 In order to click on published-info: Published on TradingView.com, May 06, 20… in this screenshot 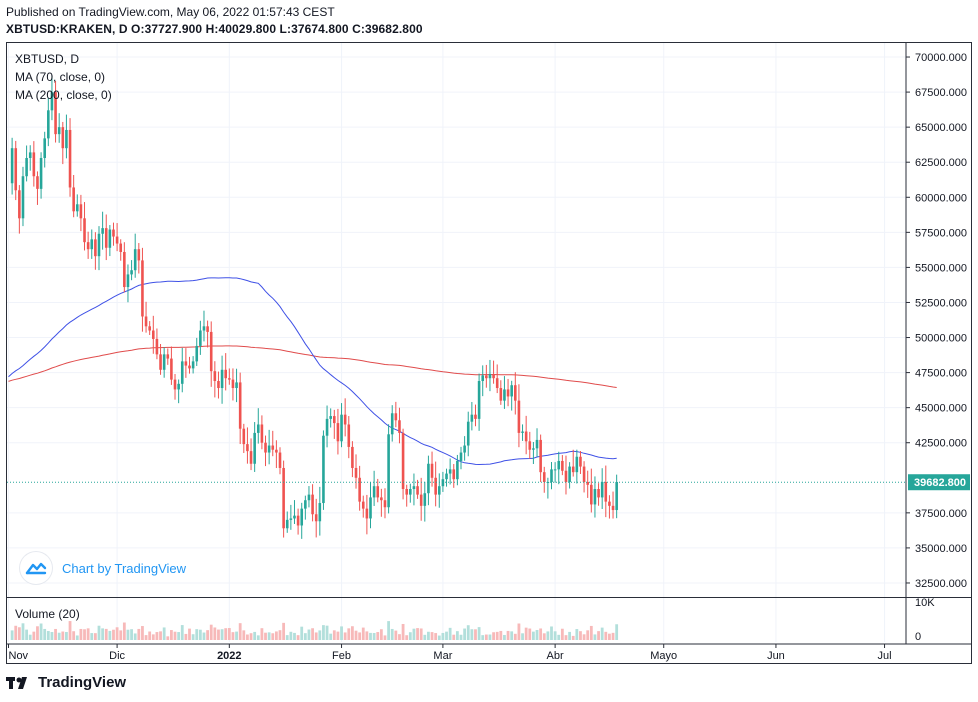, I will do `click(170, 12)`.